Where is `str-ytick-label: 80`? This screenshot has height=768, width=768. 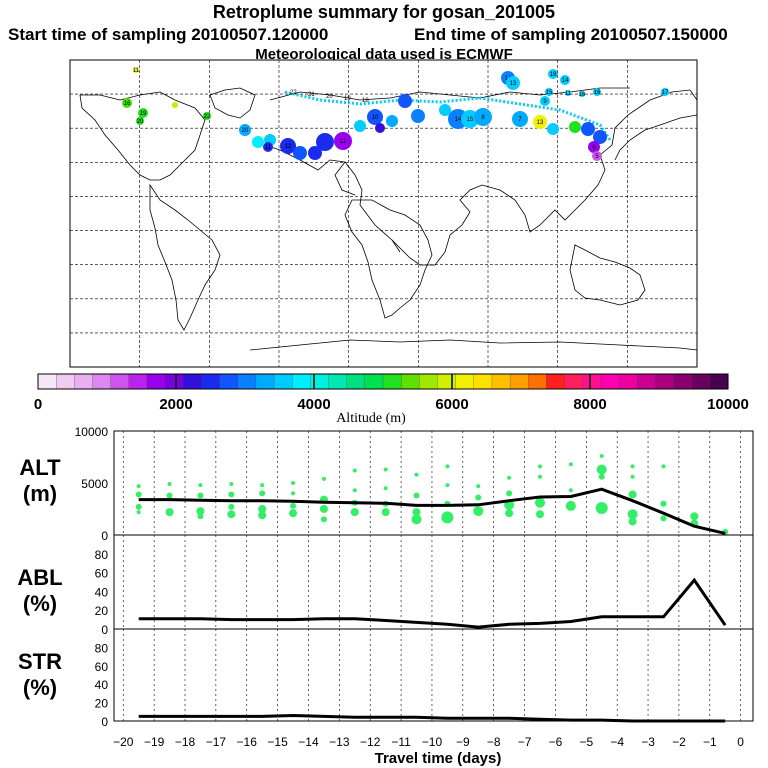 str-ytick-label: 80 is located at coordinates (102, 648).